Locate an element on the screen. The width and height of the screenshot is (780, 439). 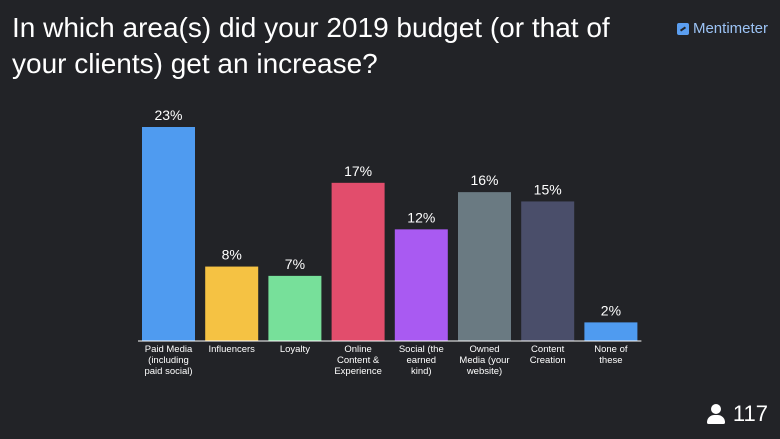
category-label-line: these is located at coordinates (610, 360).